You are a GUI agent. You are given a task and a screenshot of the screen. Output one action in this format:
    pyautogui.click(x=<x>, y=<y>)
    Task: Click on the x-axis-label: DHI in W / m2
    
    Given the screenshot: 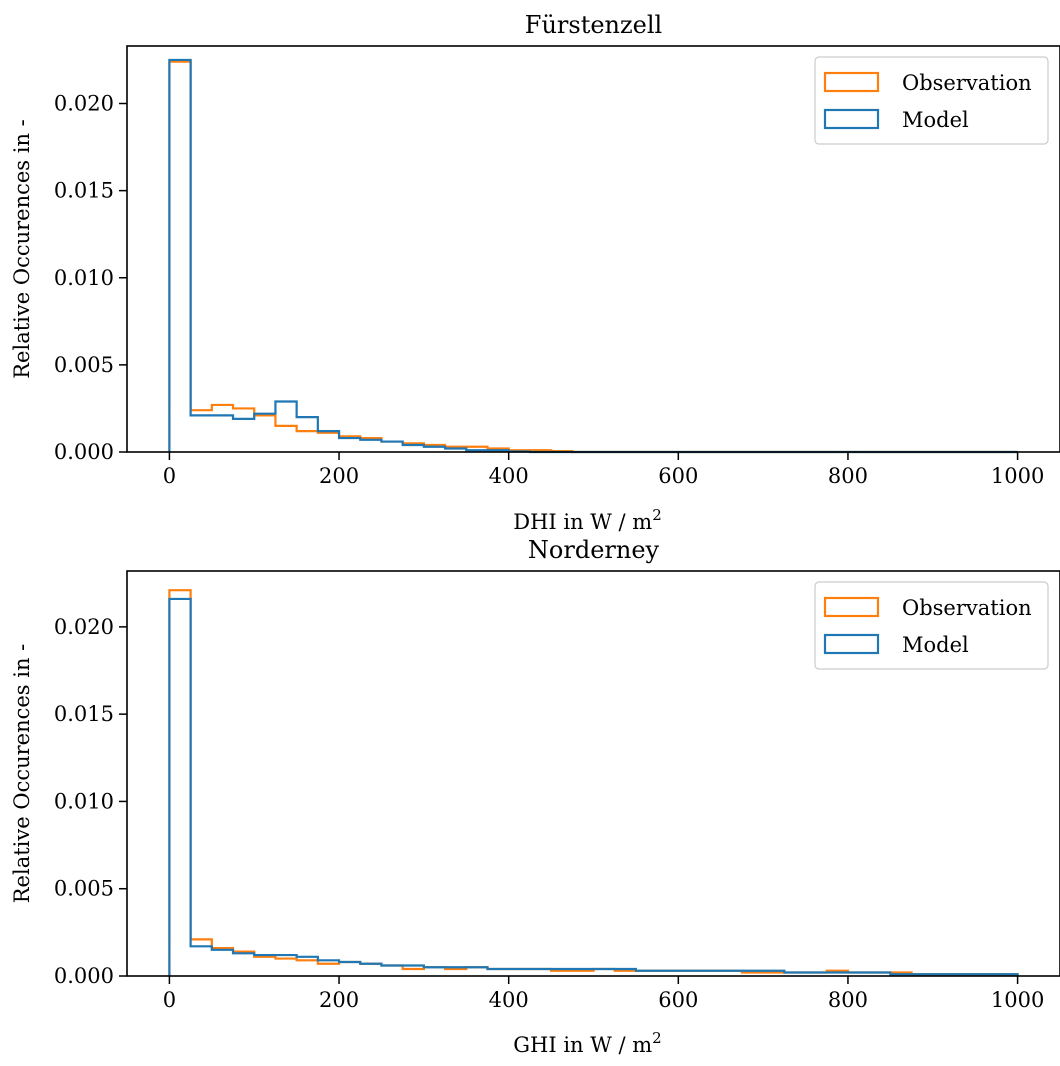 What is the action you would take?
    pyautogui.click(x=587, y=520)
    